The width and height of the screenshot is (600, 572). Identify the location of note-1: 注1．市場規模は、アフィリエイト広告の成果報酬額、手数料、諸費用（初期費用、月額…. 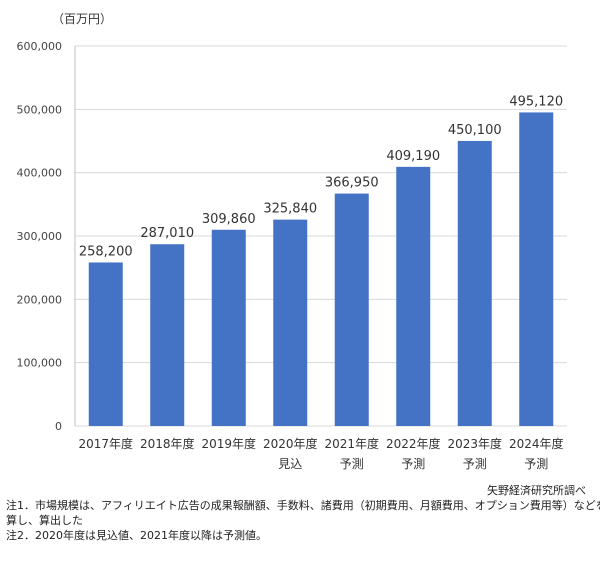
(303, 505).